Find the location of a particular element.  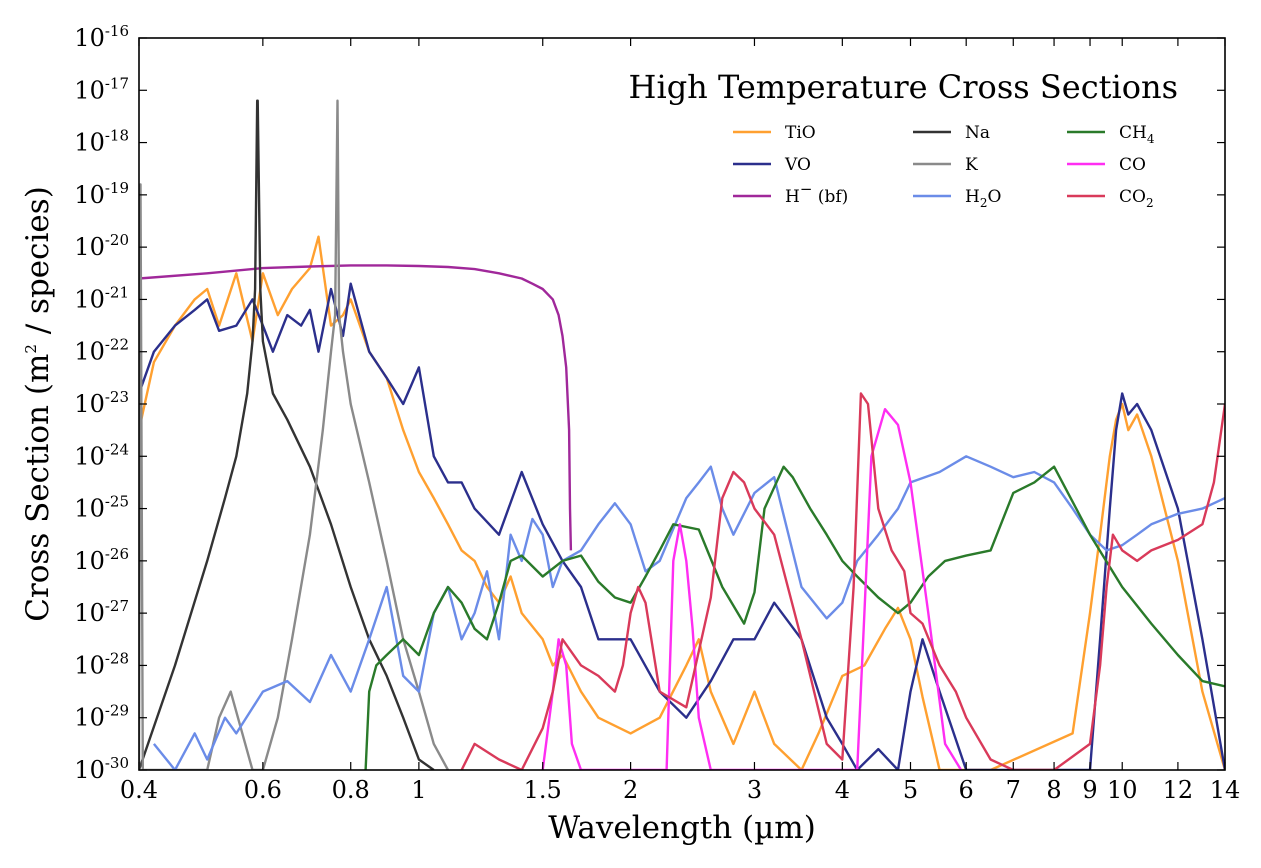

x-axis-label: Wavelength (µm) is located at coordinates (682, 828).